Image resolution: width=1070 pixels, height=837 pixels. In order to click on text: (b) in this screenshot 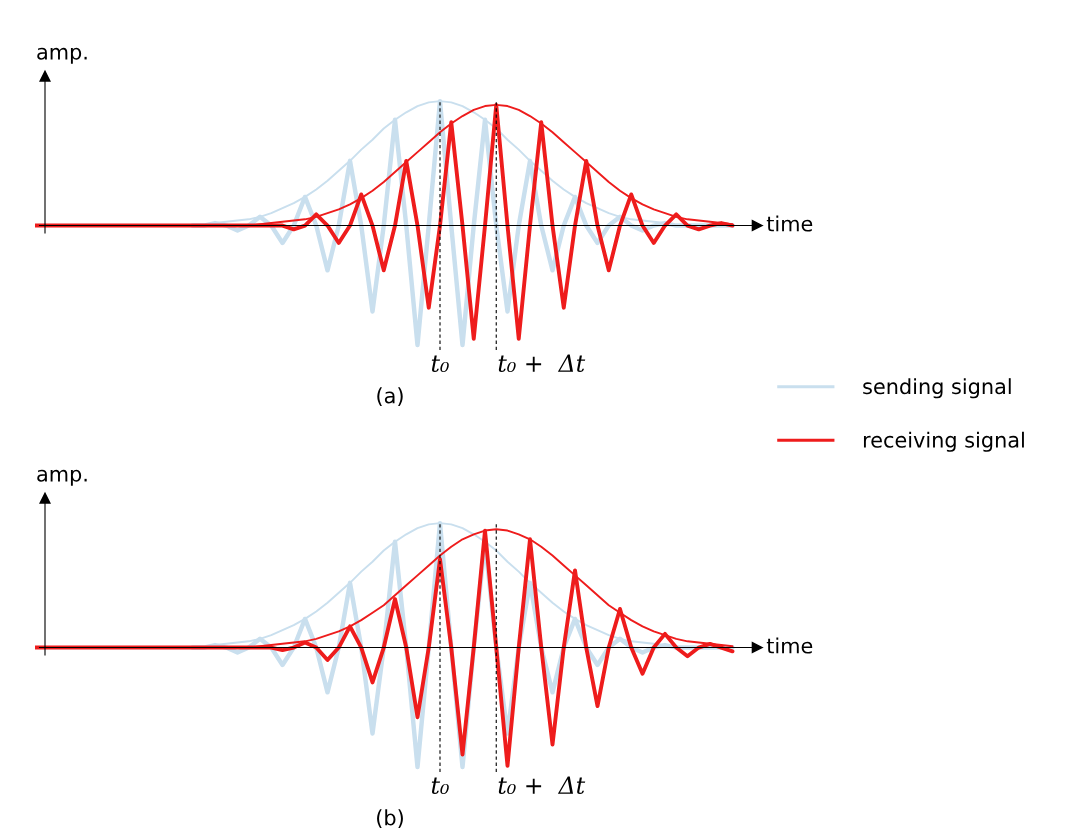, I will do `click(390, 818)`.